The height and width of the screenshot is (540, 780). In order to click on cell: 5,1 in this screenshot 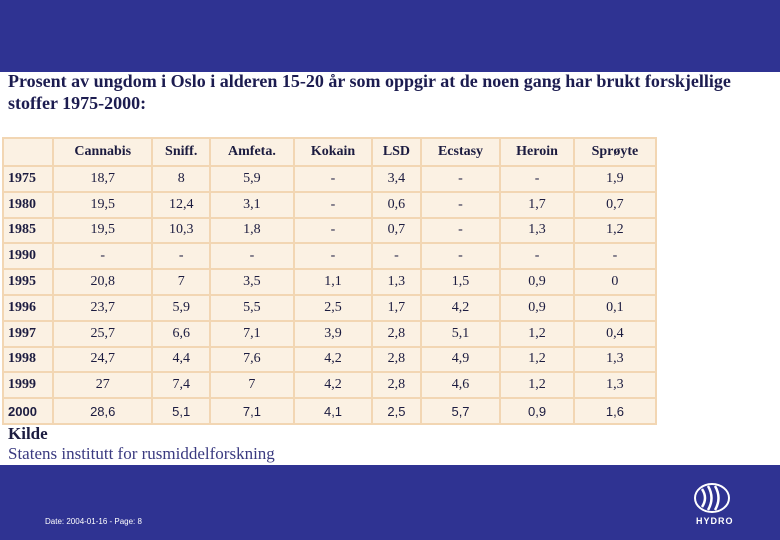, I will do `click(460, 333)`.